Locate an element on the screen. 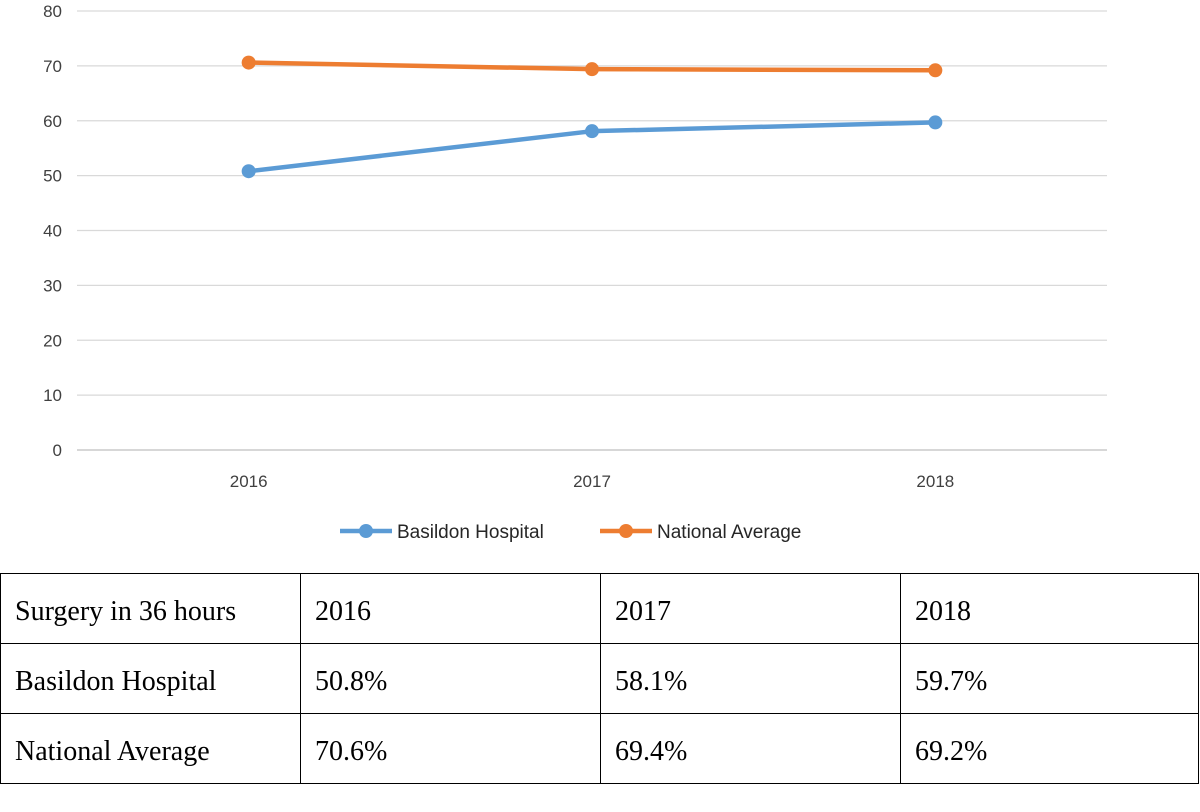  table-header-cell: 2016 is located at coordinates (450, 608).